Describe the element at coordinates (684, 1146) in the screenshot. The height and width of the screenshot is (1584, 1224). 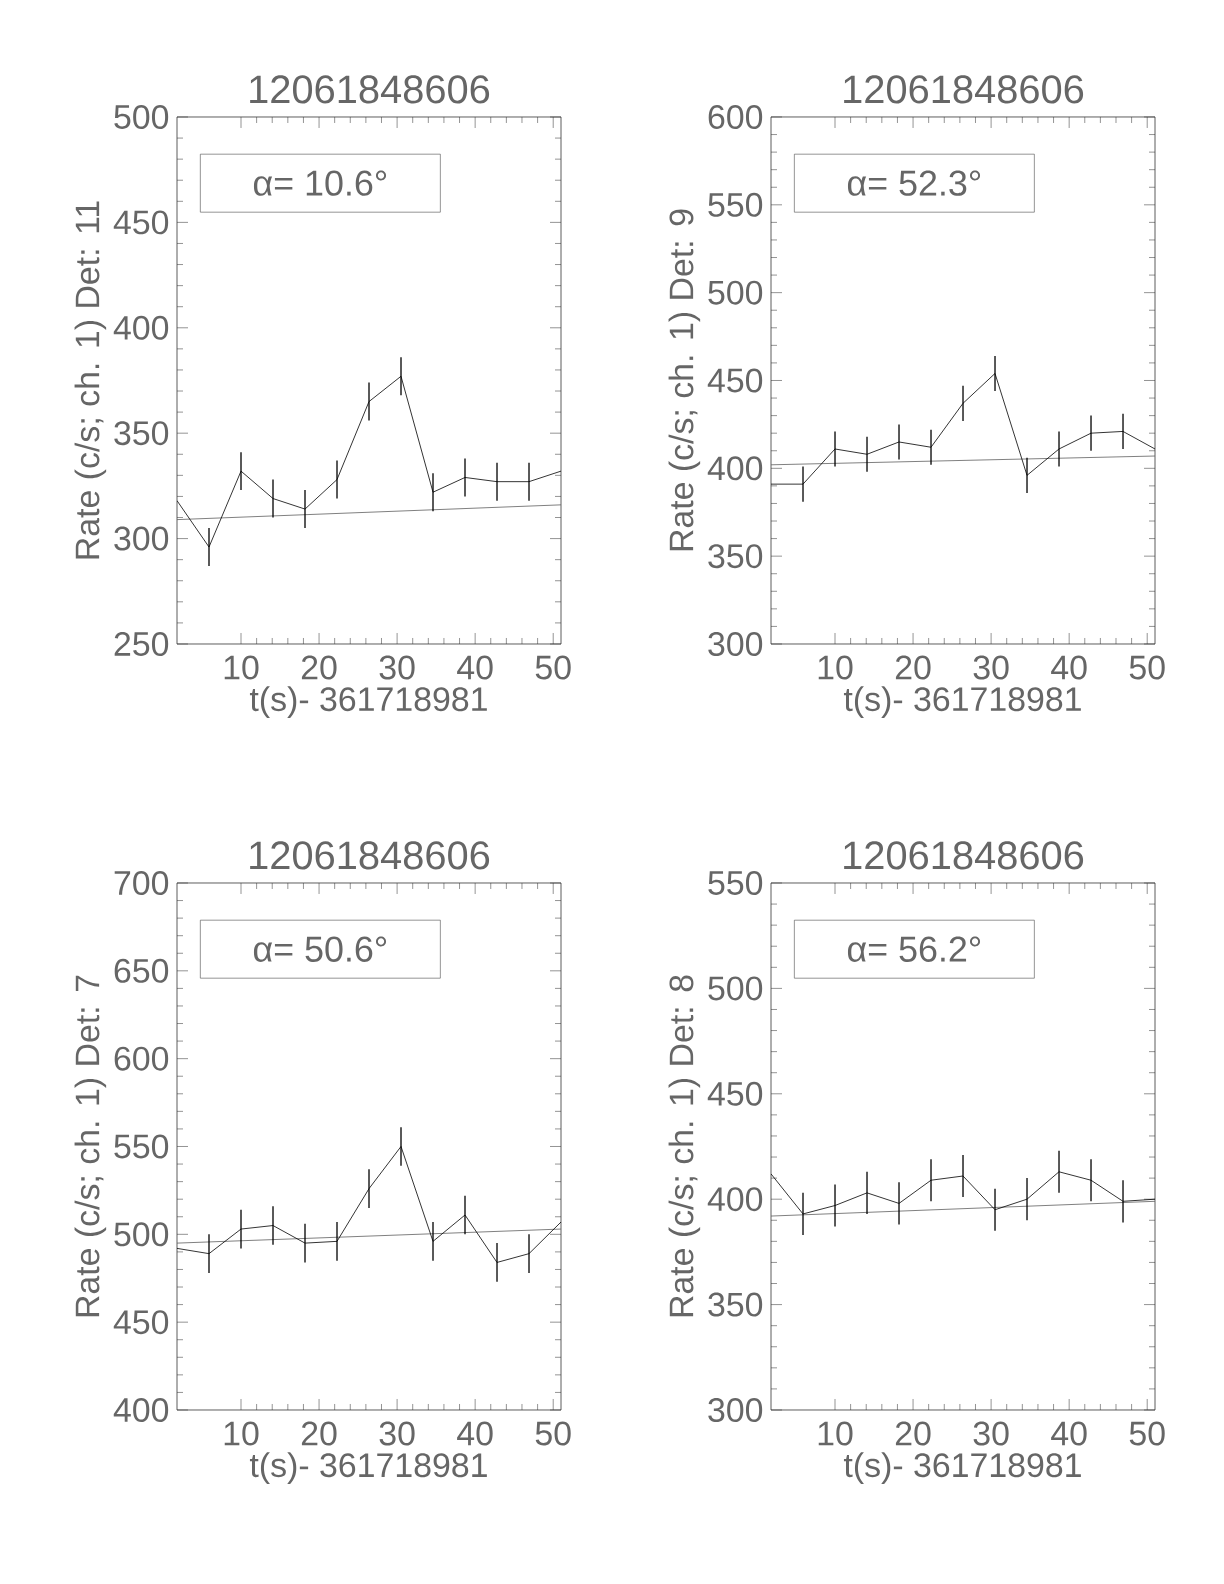
I see `y-axis-title: Rate (c/s; ch. 1) Det: 8` at that location.